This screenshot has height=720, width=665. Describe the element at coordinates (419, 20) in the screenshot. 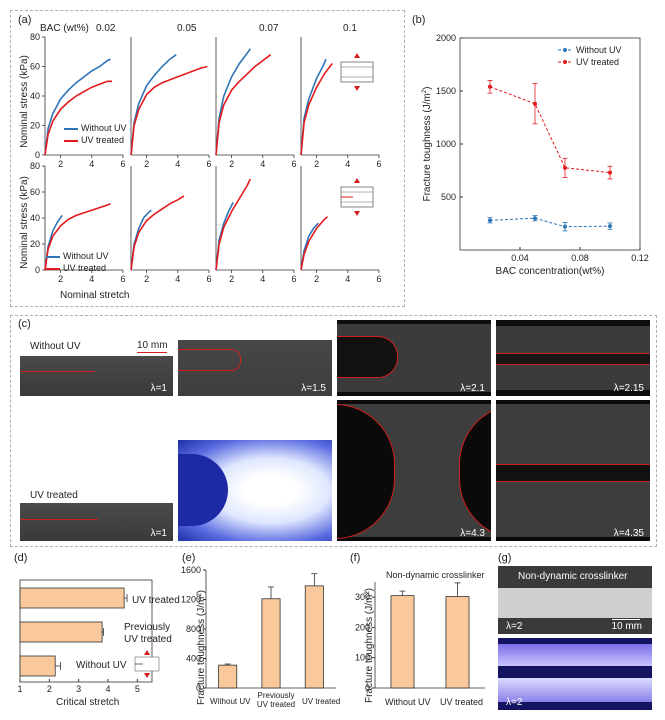

I see `panel-b-label: (b)` at that location.